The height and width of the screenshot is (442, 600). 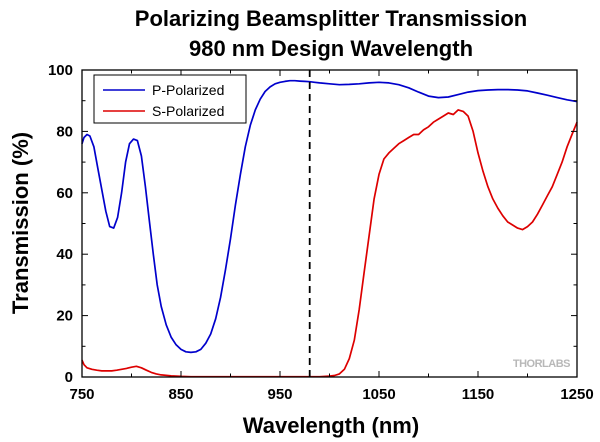 What do you see at coordinates (20, 223) in the screenshot?
I see `y-axis-title: Transmission (%)` at bounding box center [20, 223].